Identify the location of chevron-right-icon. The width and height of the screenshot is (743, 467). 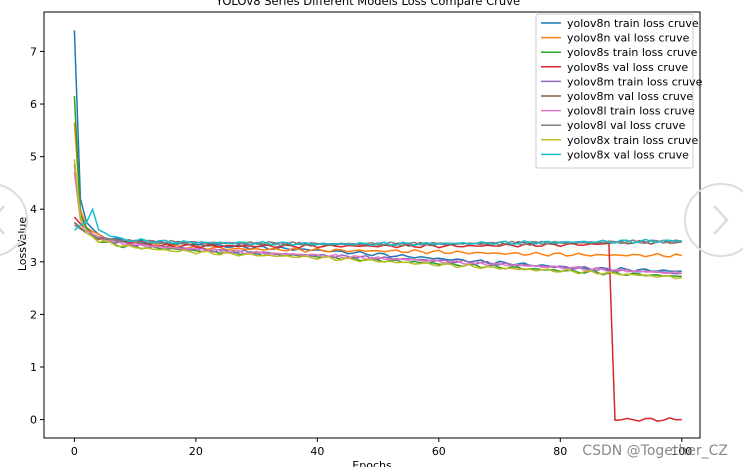
(721, 220).